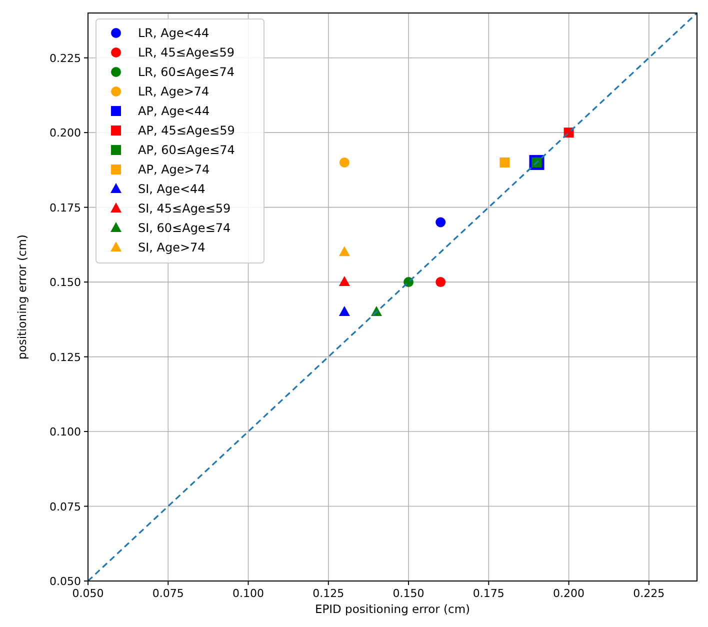  Describe the element at coordinates (174, 169) in the screenshot. I see `legend-label: AP, Age>74` at that location.